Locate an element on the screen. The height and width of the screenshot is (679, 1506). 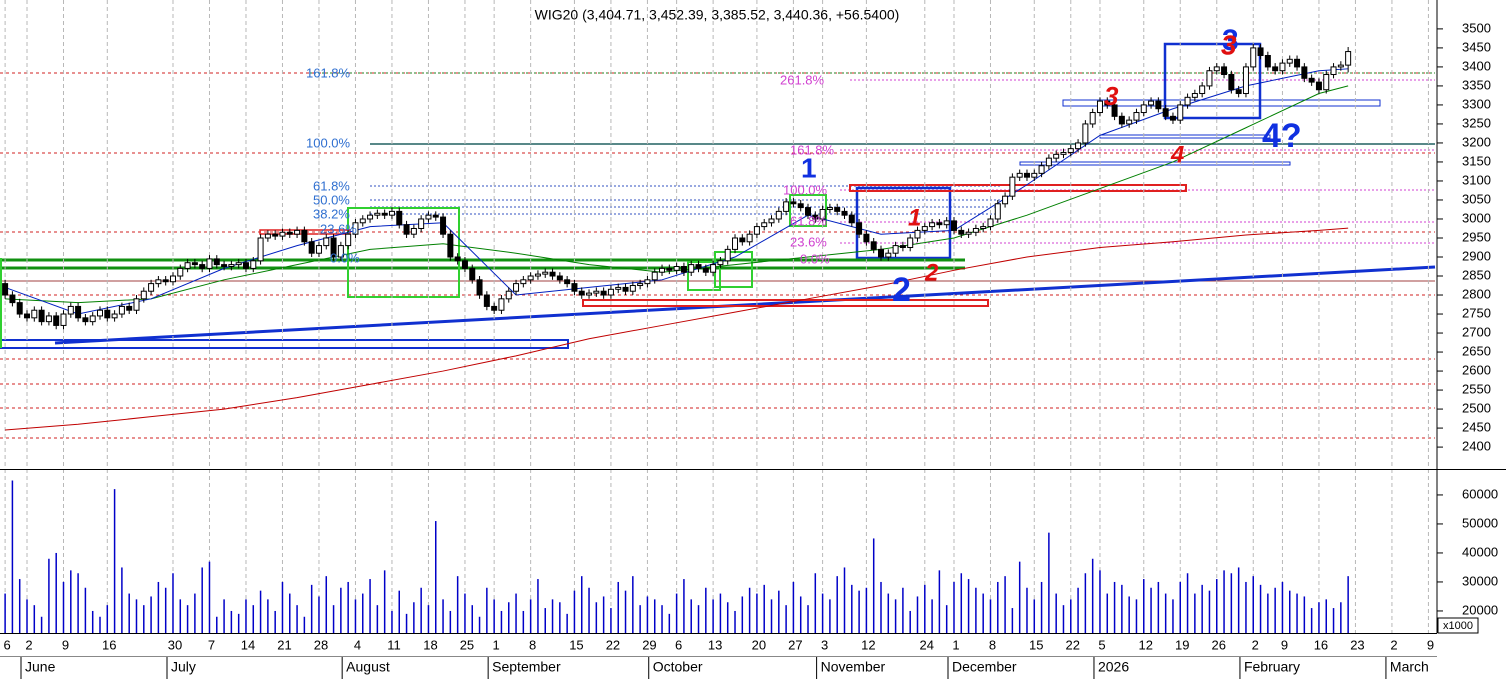
annotation: 0.0% is located at coordinates (345, 257).